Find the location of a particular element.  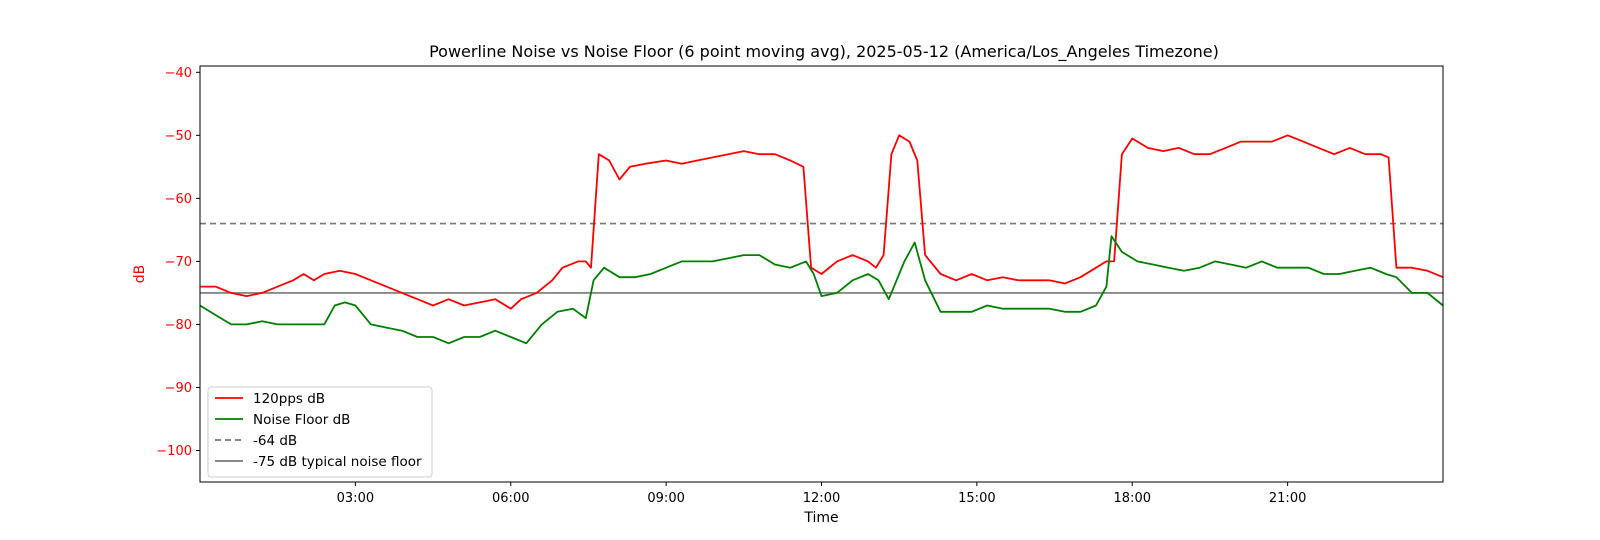

legend-box is located at coordinates (320, 432).